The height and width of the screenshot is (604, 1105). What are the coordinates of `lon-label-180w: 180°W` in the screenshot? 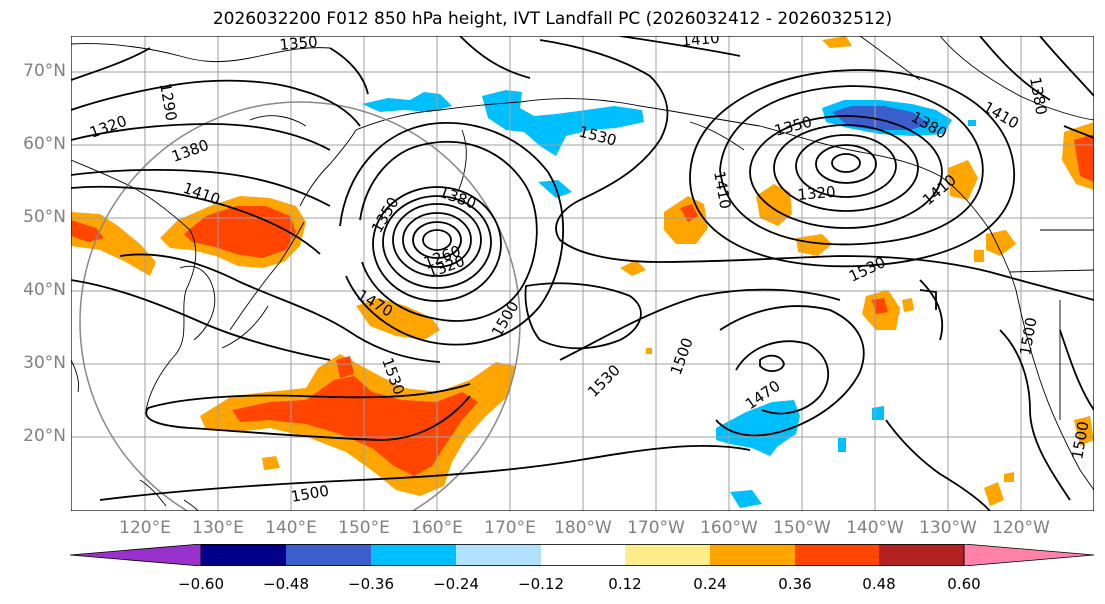 It's located at (583, 528).